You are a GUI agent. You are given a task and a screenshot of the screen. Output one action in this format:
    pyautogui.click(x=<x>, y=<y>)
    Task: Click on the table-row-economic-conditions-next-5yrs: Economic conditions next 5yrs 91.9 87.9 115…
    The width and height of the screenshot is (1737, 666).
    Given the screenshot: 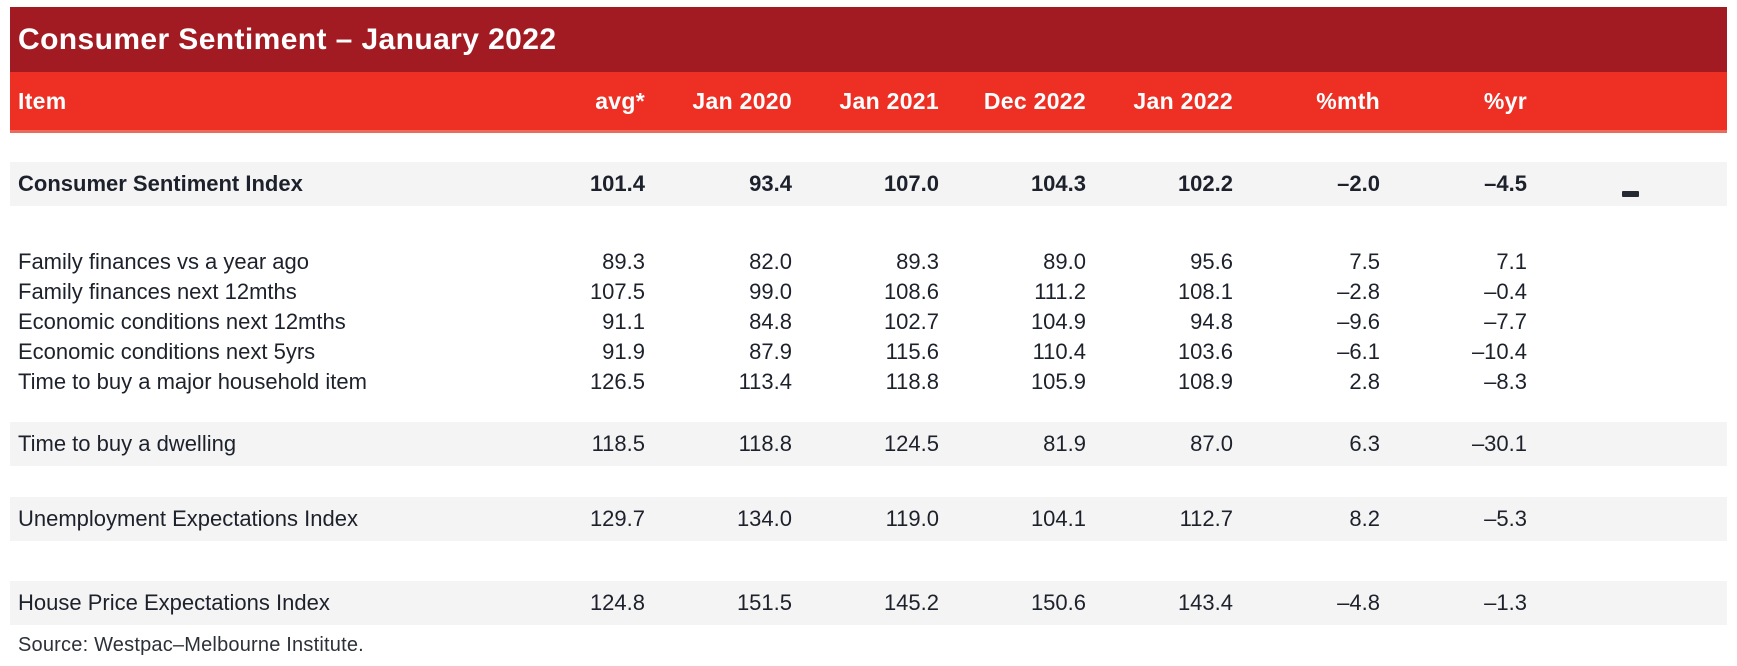 What is the action you would take?
    pyautogui.click(x=868, y=352)
    